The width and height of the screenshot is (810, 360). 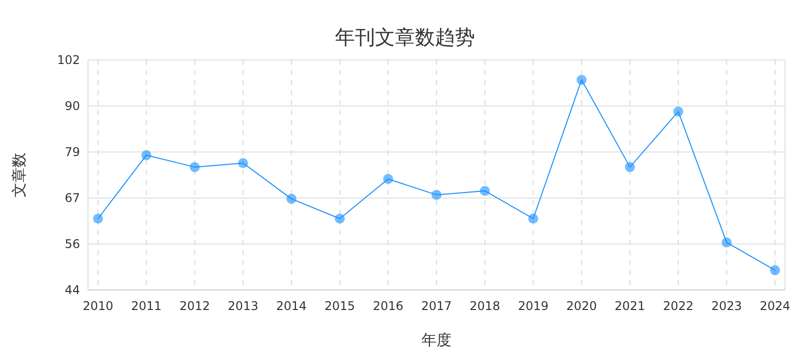 I want to click on x-tick-label: 2020, so click(x=581, y=306).